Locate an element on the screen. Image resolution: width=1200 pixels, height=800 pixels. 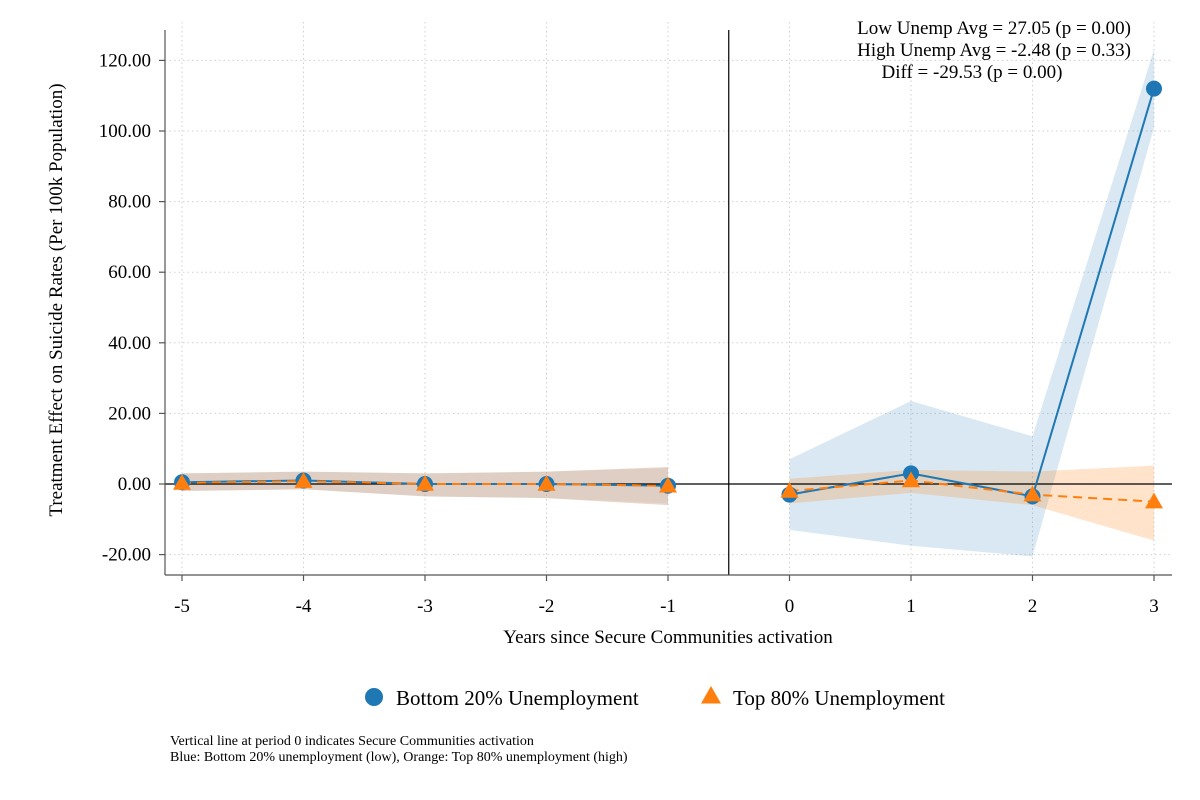
stats-annotation: High Unemp Avg = -2.48 (p = 0.33) is located at coordinates (994, 50).